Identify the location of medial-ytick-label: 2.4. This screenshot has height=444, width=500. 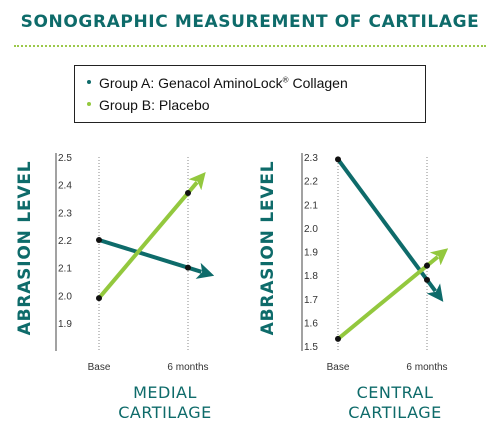
(65, 186).